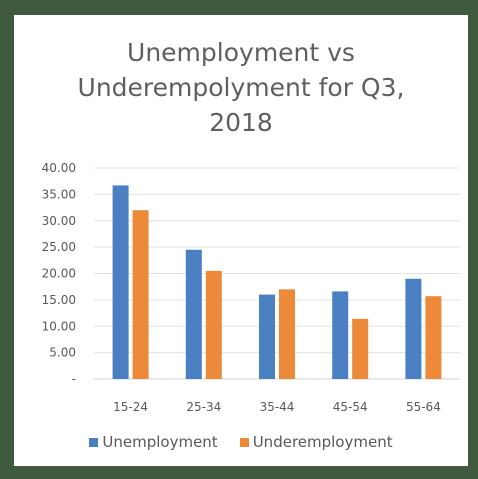 Image resolution: width=478 pixels, height=479 pixels. I want to click on legend-label-underemployment: Underemployment, so click(322, 442).